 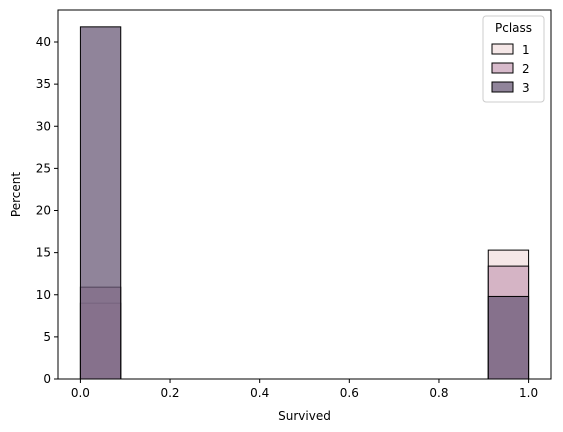 I want to click on y-axis: 0 5 10 15 20 25 30 35 40, so click(x=47, y=210).